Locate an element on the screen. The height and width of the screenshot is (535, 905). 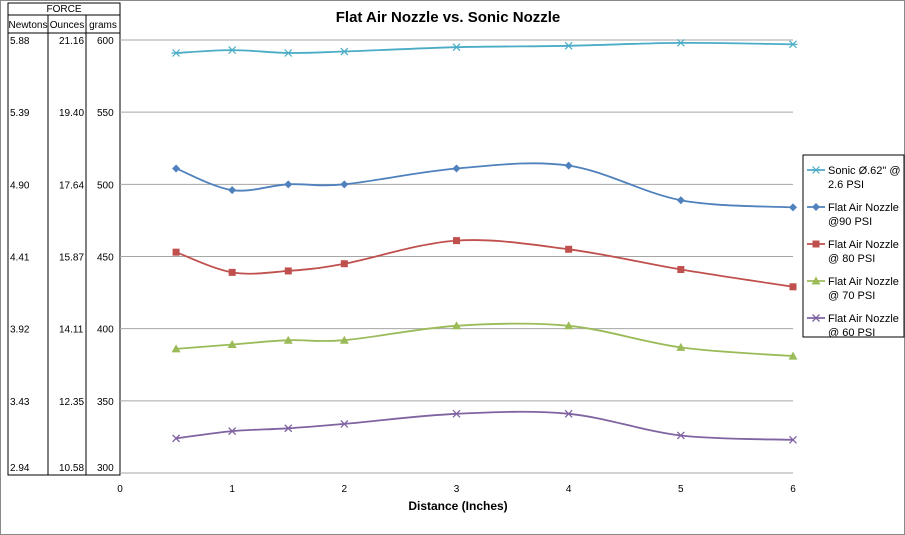
table-cell-grams: 350 is located at coordinates (105, 402).